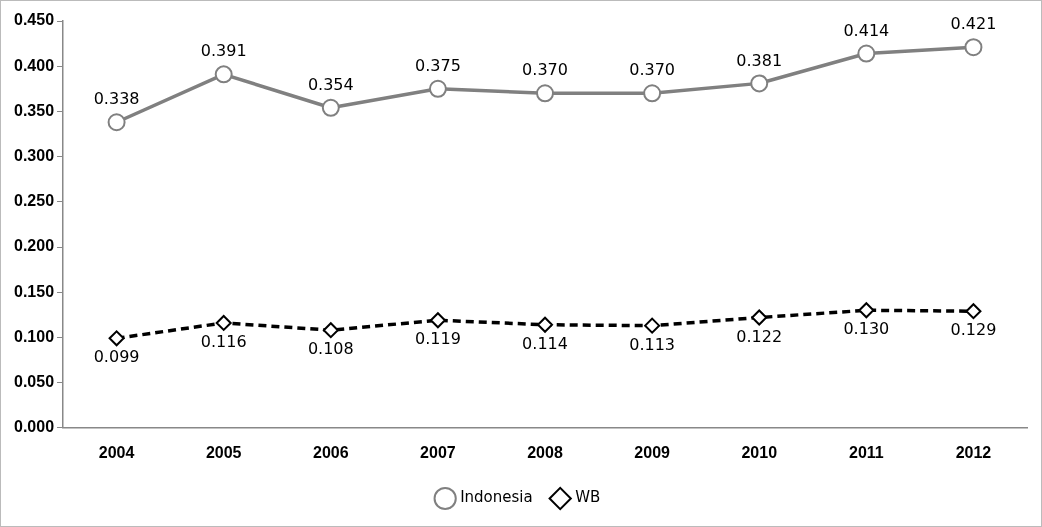 The image size is (1042, 527). What do you see at coordinates (34, 156) in the screenshot?
I see `y-tick-label: 0.300` at bounding box center [34, 156].